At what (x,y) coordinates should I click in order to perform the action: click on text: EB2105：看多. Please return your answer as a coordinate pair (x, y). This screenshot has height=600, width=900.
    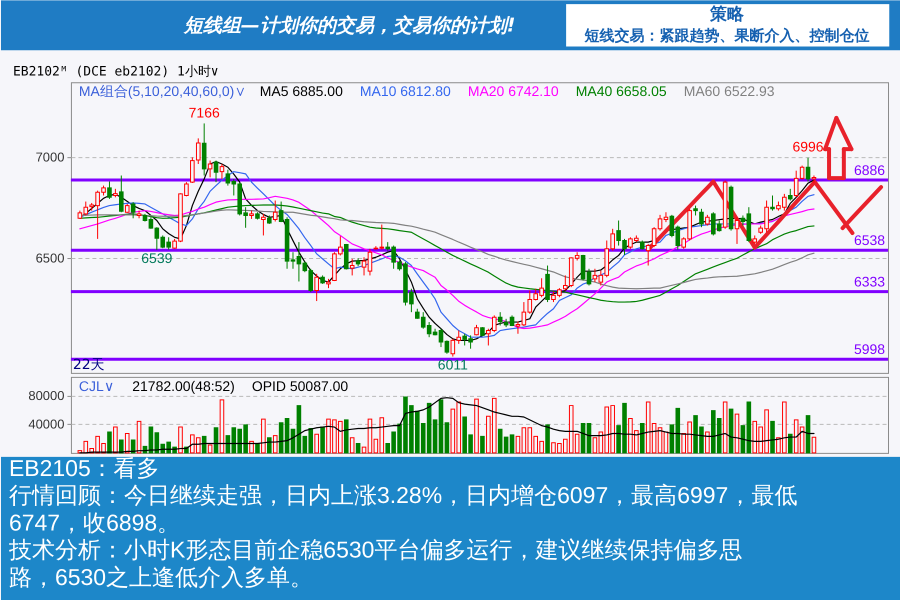
    Looking at the image, I should click on (84, 467).